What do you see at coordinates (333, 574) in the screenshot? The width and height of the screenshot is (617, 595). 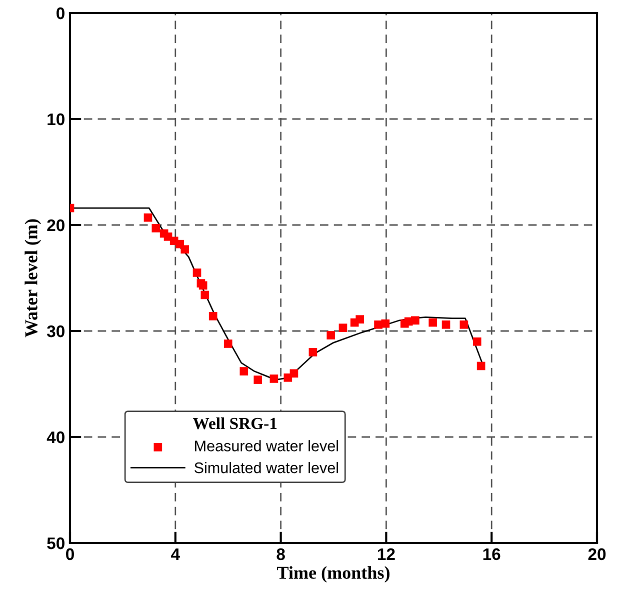 I see `x-axis-title: Time (months)` at bounding box center [333, 574].